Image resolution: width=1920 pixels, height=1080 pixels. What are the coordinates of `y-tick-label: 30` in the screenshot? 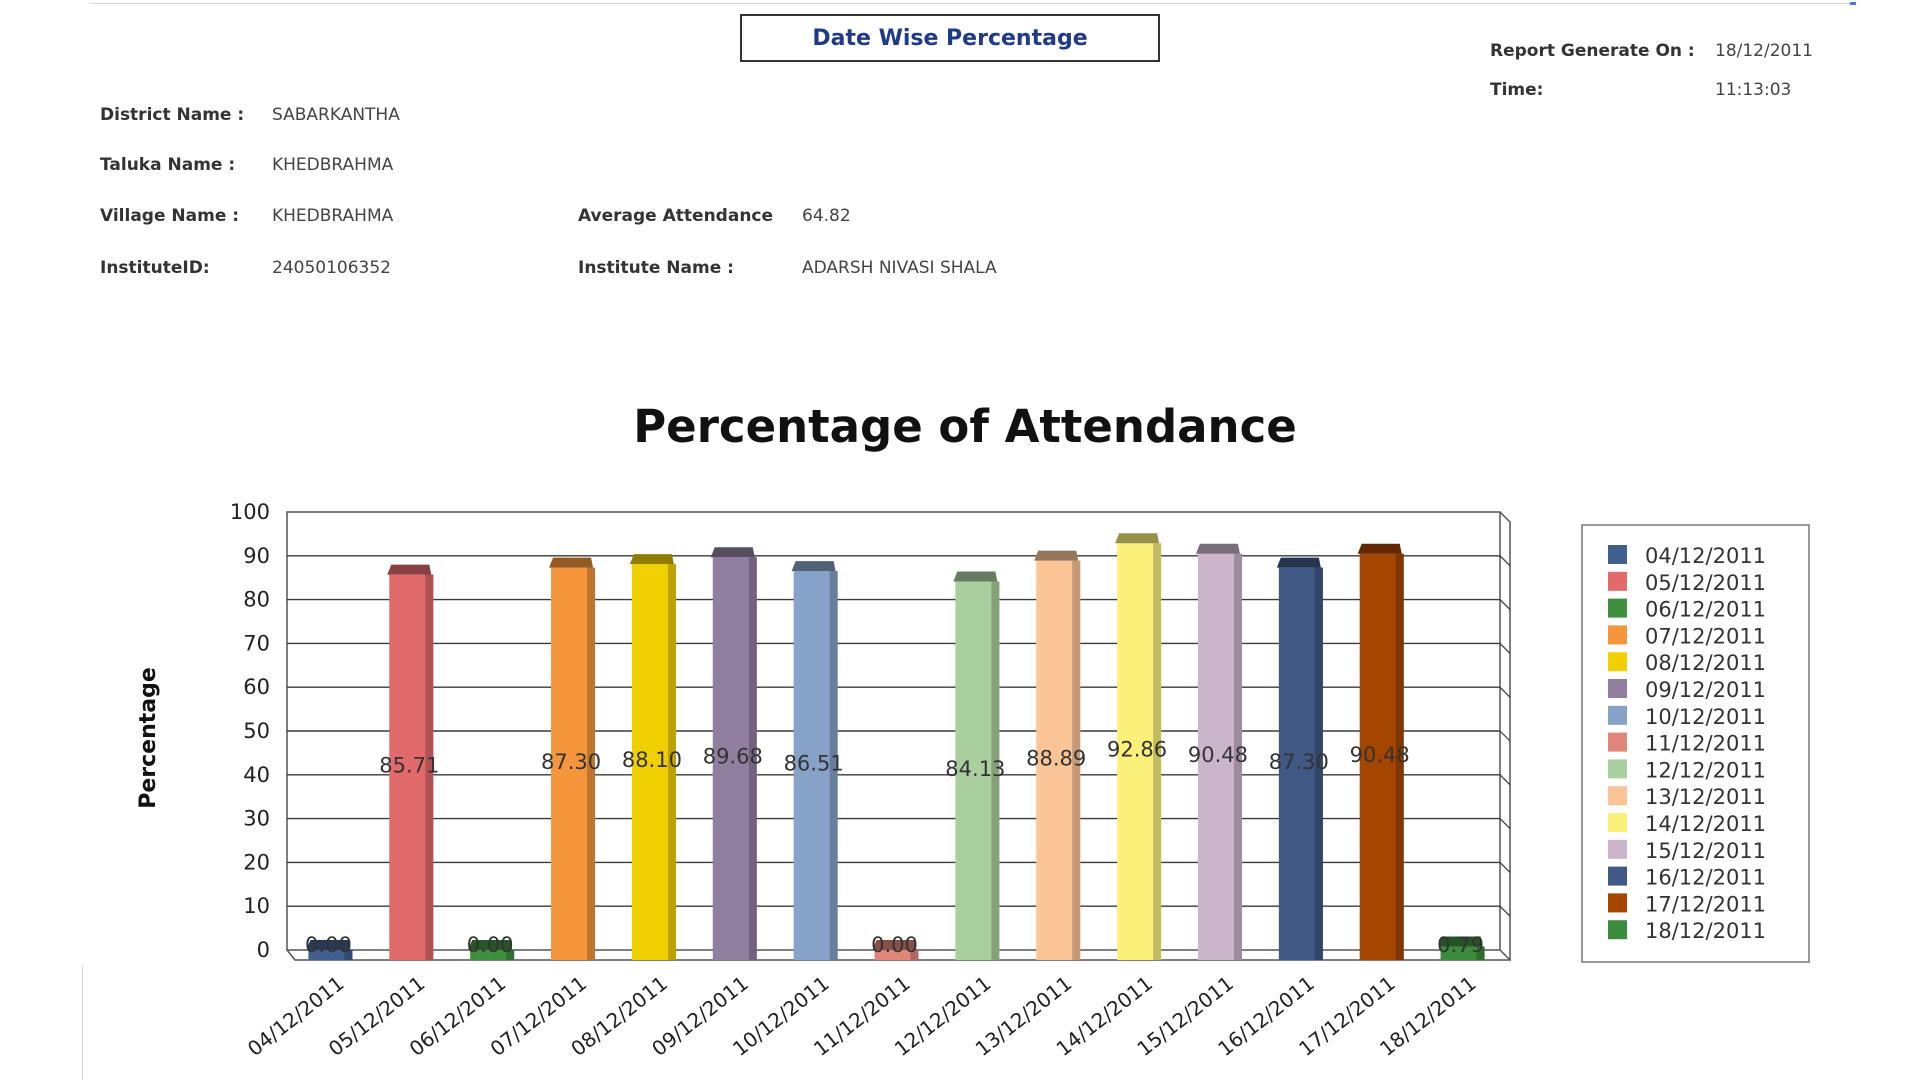 It's located at (256, 819).